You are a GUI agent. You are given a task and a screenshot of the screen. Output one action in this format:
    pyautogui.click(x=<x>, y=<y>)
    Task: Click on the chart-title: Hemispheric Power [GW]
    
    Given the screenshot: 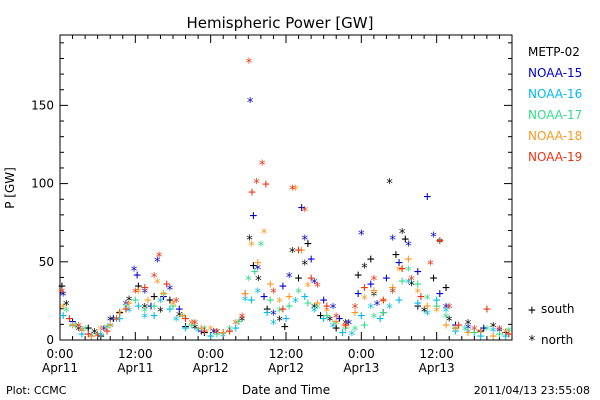 What is the action you would take?
    pyautogui.click(x=280, y=23)
    